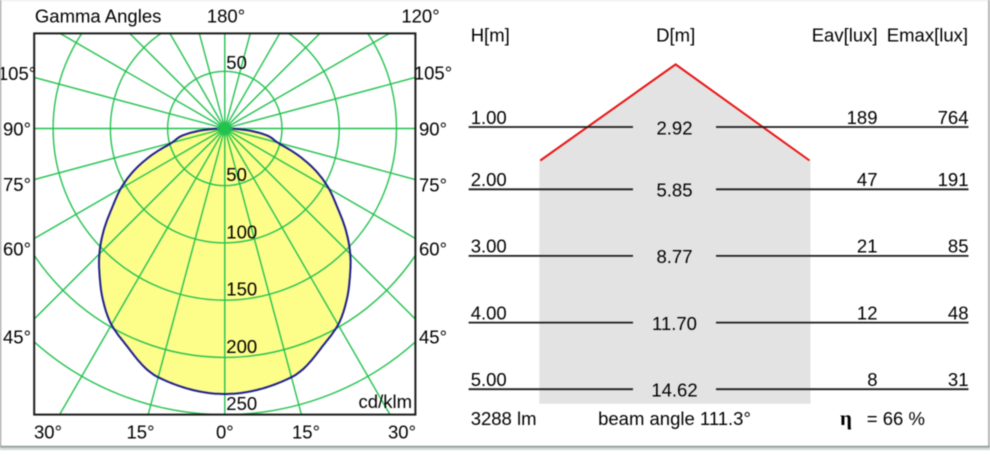 The width and height of the screenshot is (990, 455). I want to click on svg-text: 100, so click(241, 231).